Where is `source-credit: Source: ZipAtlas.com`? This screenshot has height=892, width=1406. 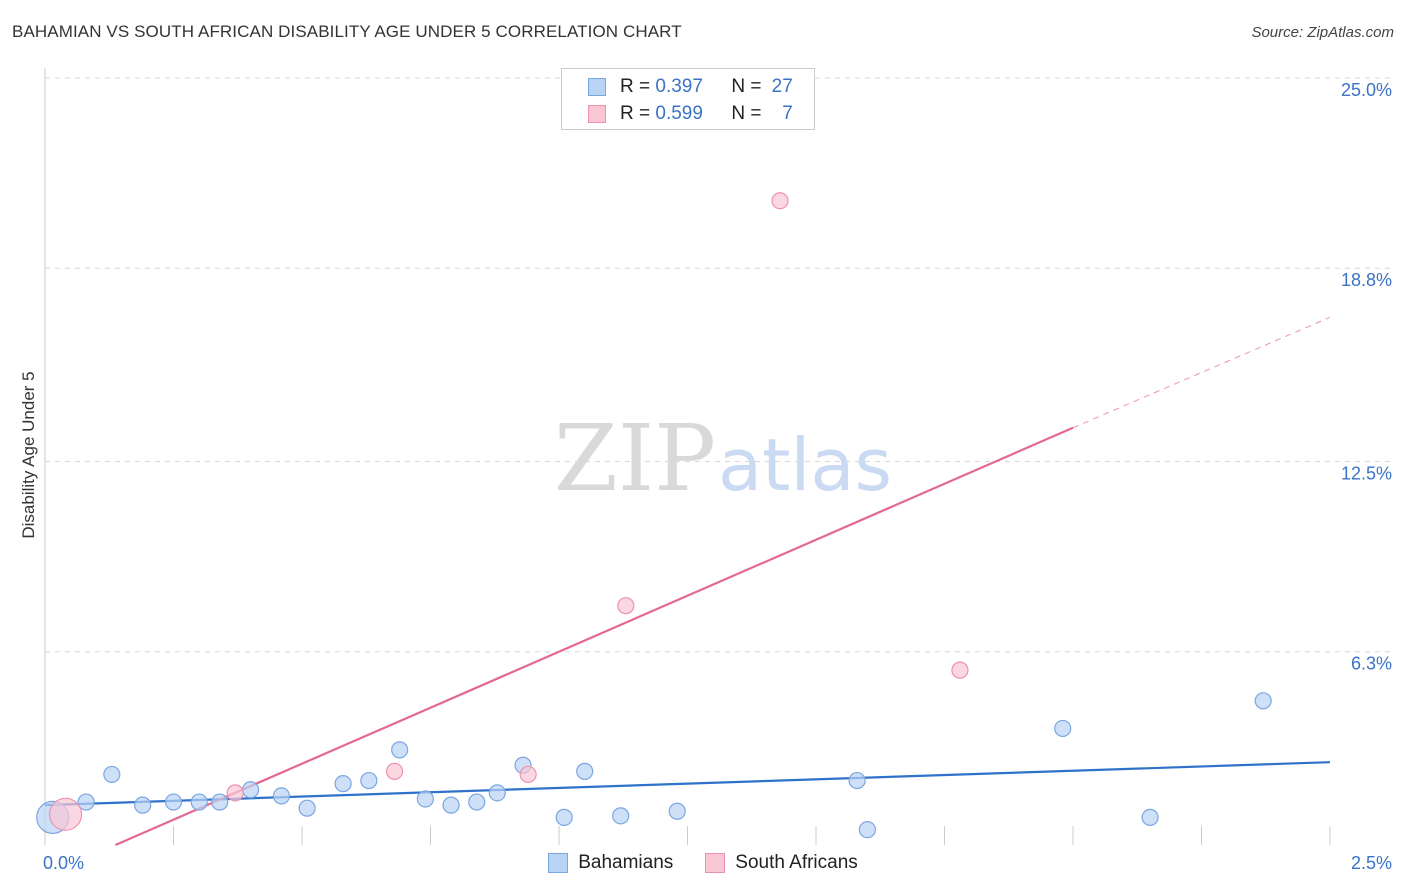 source-credit: Source: ZipAtlas.com is located at coordinates (1322, 32).